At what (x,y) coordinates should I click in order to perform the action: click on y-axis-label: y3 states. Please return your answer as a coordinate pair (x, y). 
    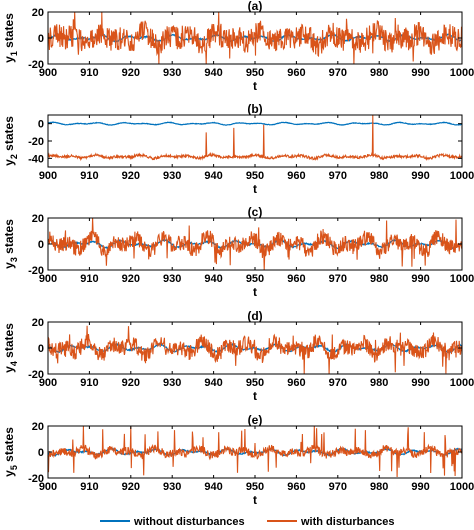
    Looking at the image, I should click on (10, 244).